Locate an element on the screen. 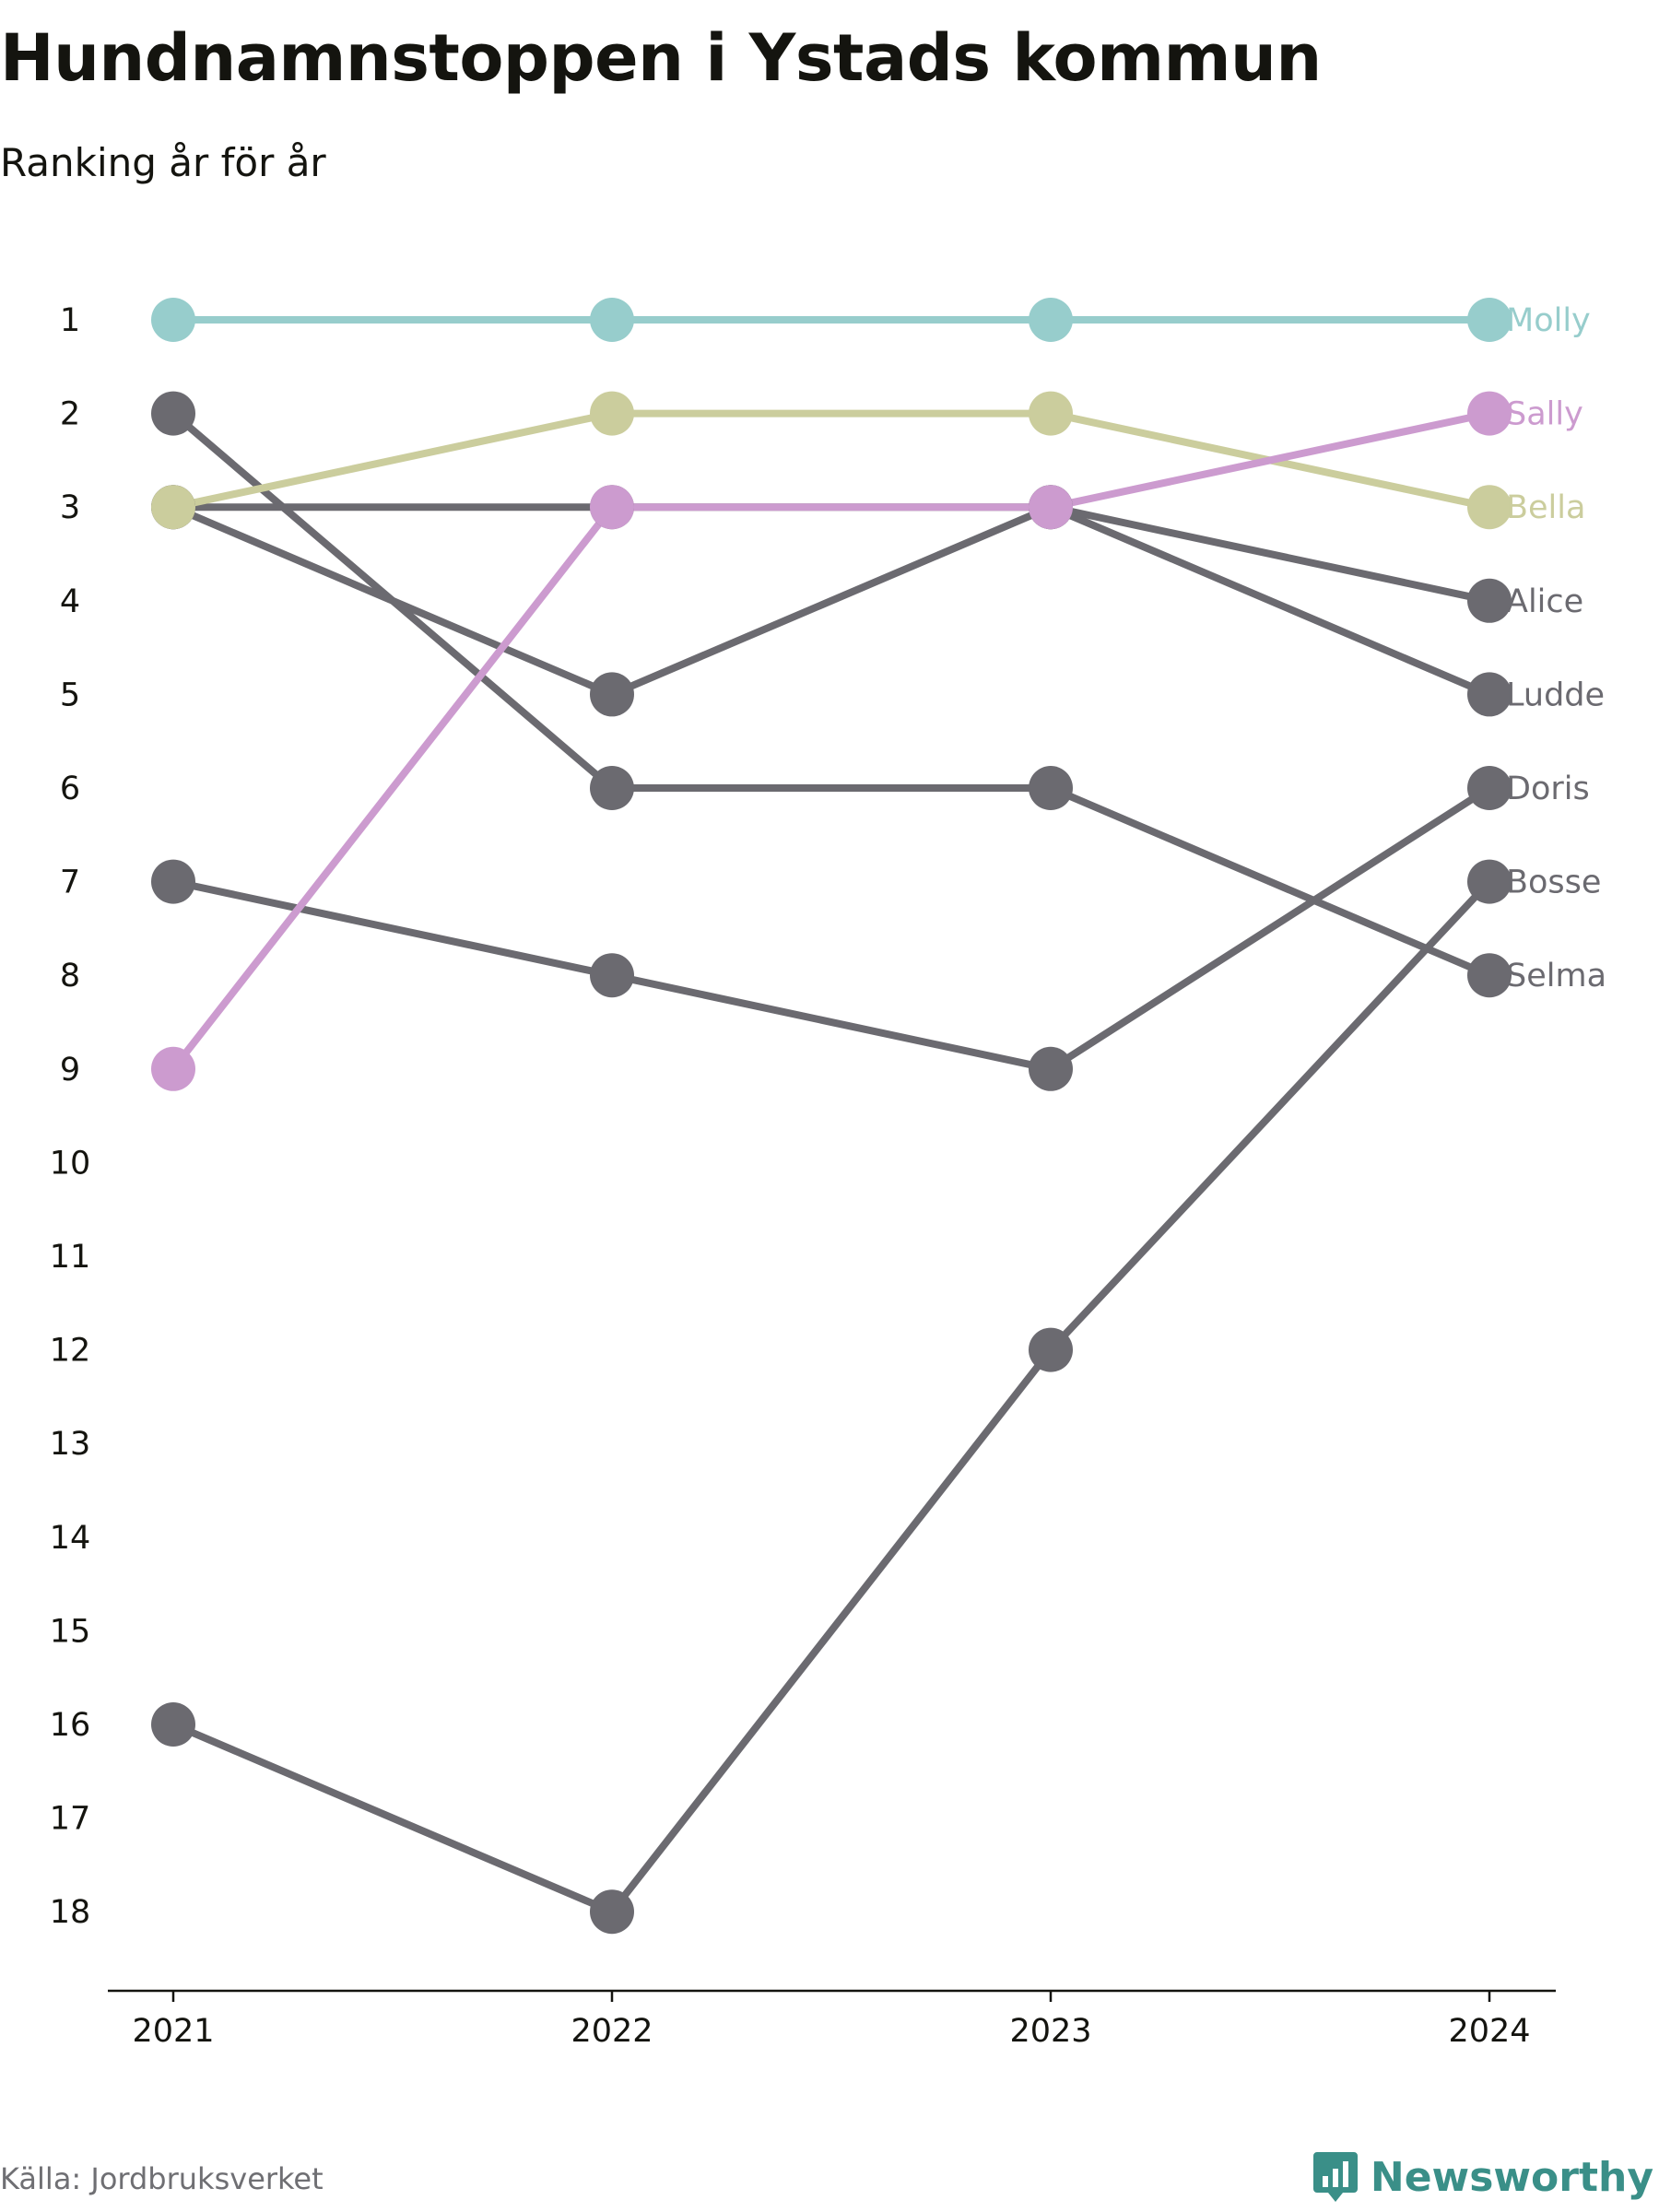 The height and width of the screenshot is (2212, 1659). y-tick-label: 9 is located at coordinates (70, 1070).